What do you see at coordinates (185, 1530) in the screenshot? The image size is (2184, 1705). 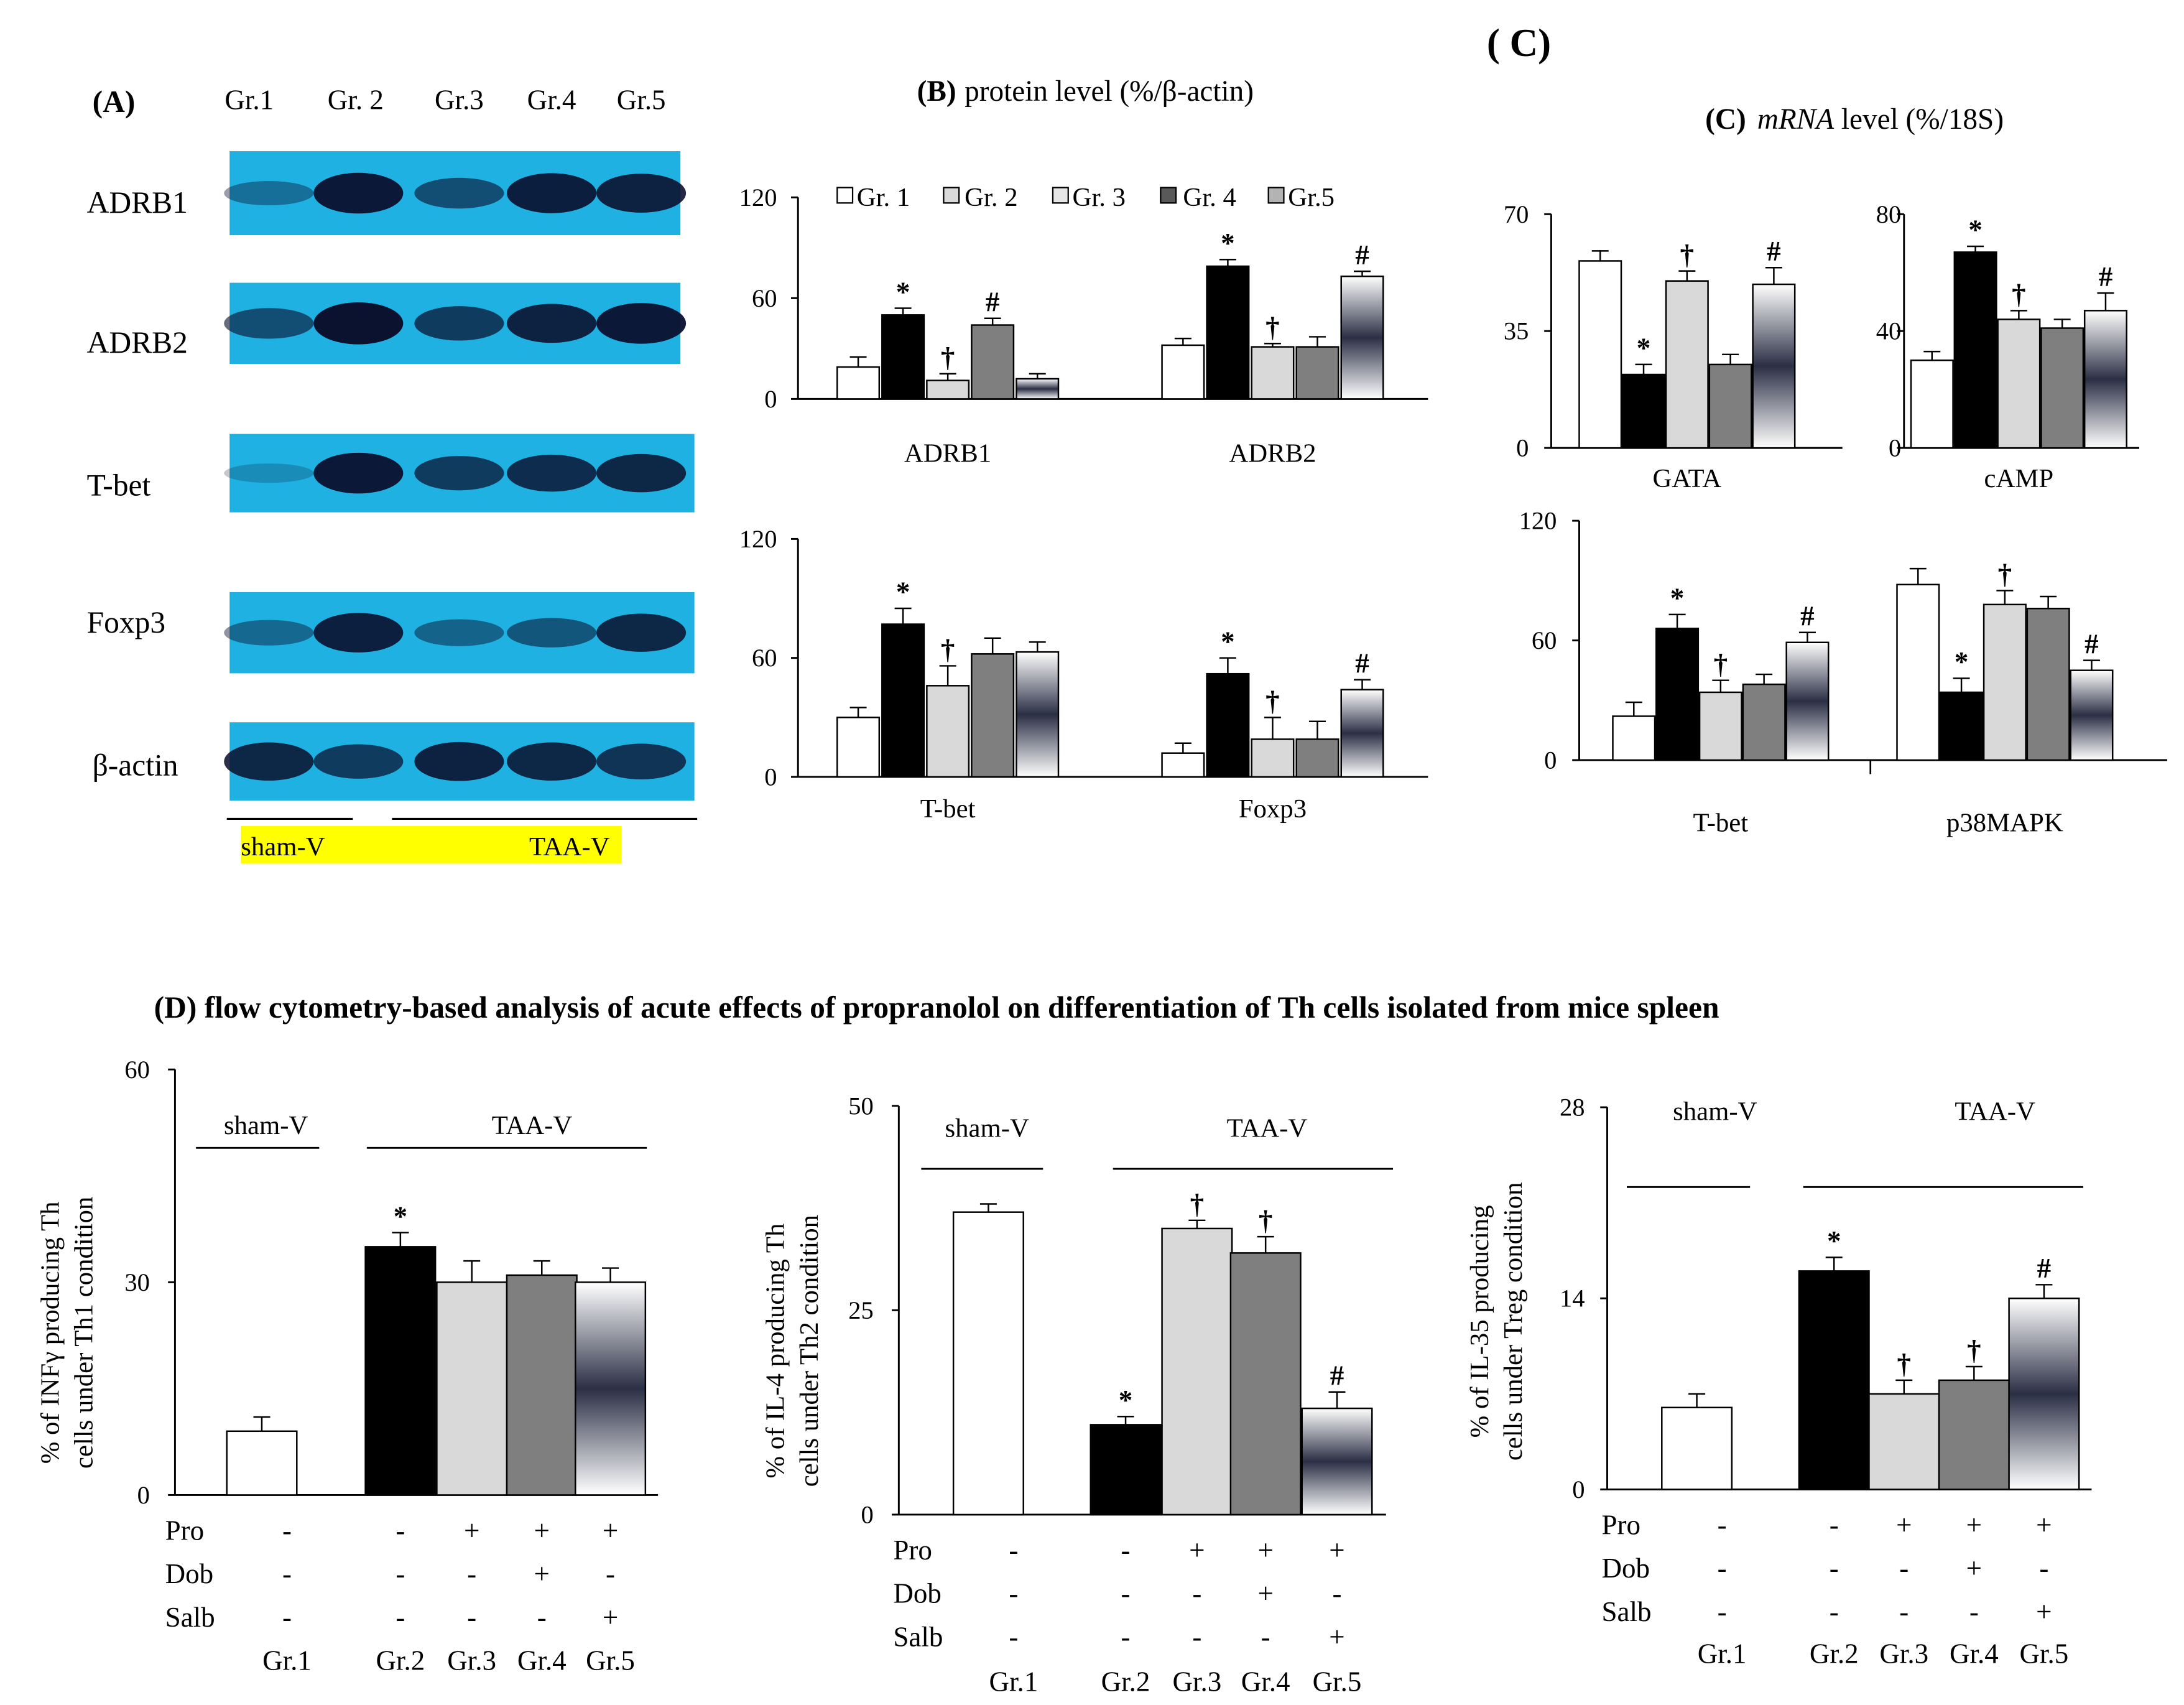 I see `treatment-label: Pro` at bounding box center [185, 1530].